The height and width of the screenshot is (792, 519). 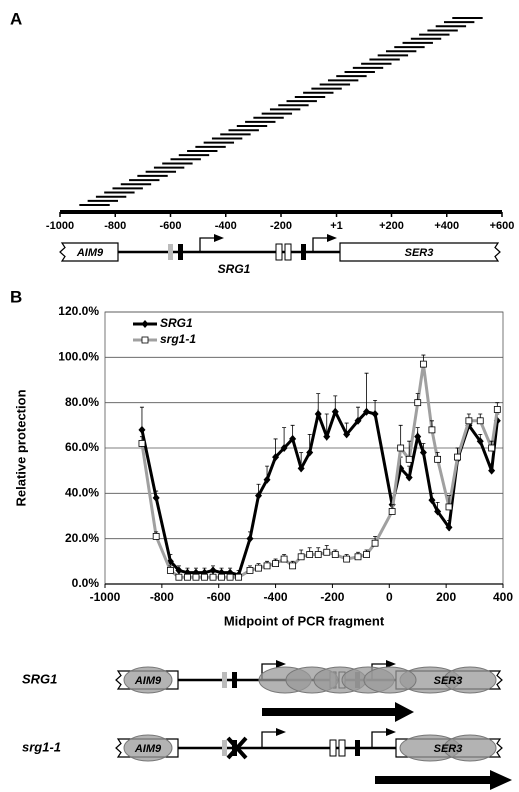 I want to click on x-tick-label: -1000, so click(x=105, y=597).